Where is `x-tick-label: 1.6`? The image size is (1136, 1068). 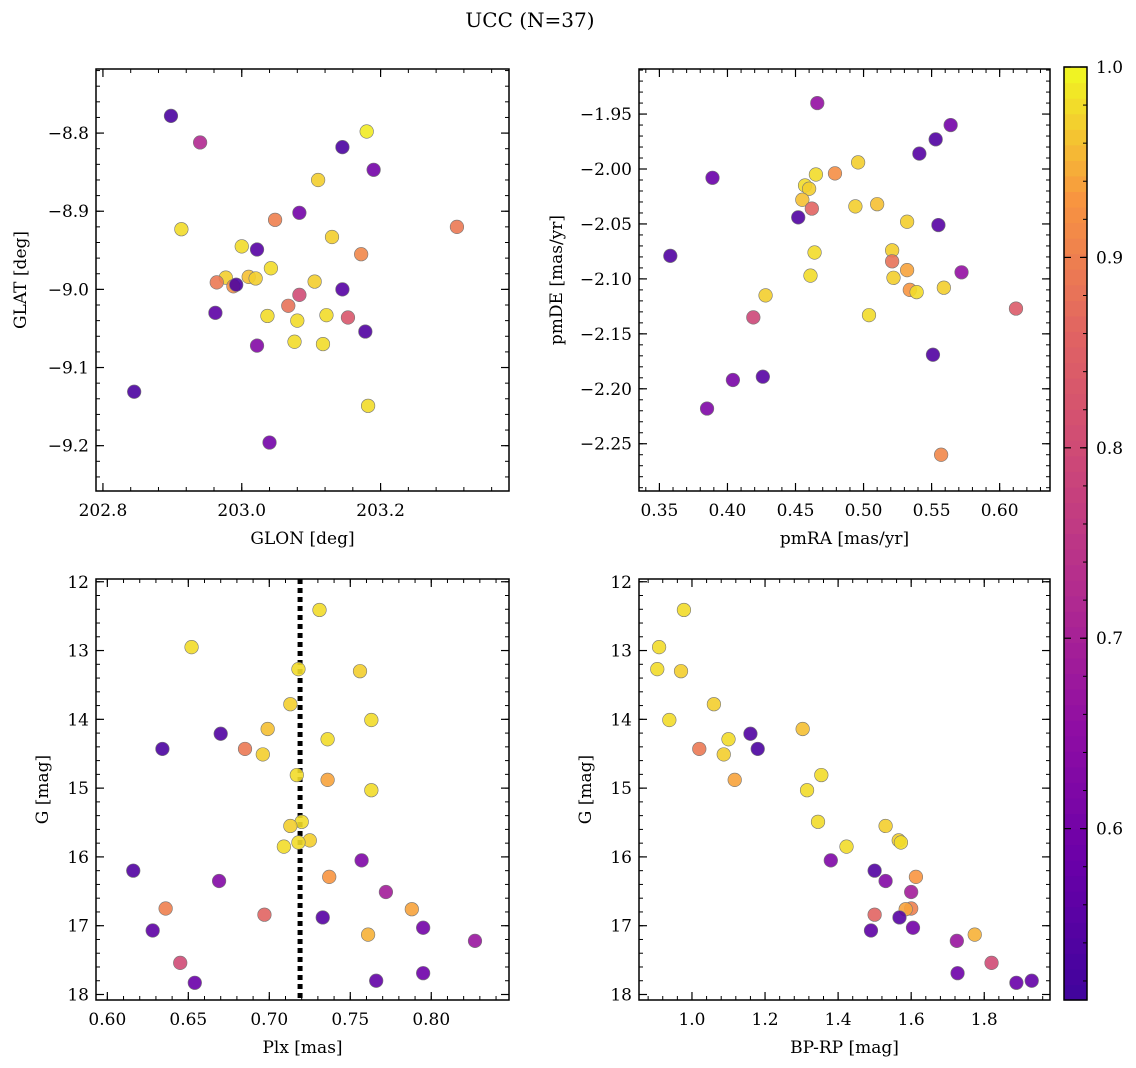 x-tick-label: 1.6 is located at coordinates (911, 1020).